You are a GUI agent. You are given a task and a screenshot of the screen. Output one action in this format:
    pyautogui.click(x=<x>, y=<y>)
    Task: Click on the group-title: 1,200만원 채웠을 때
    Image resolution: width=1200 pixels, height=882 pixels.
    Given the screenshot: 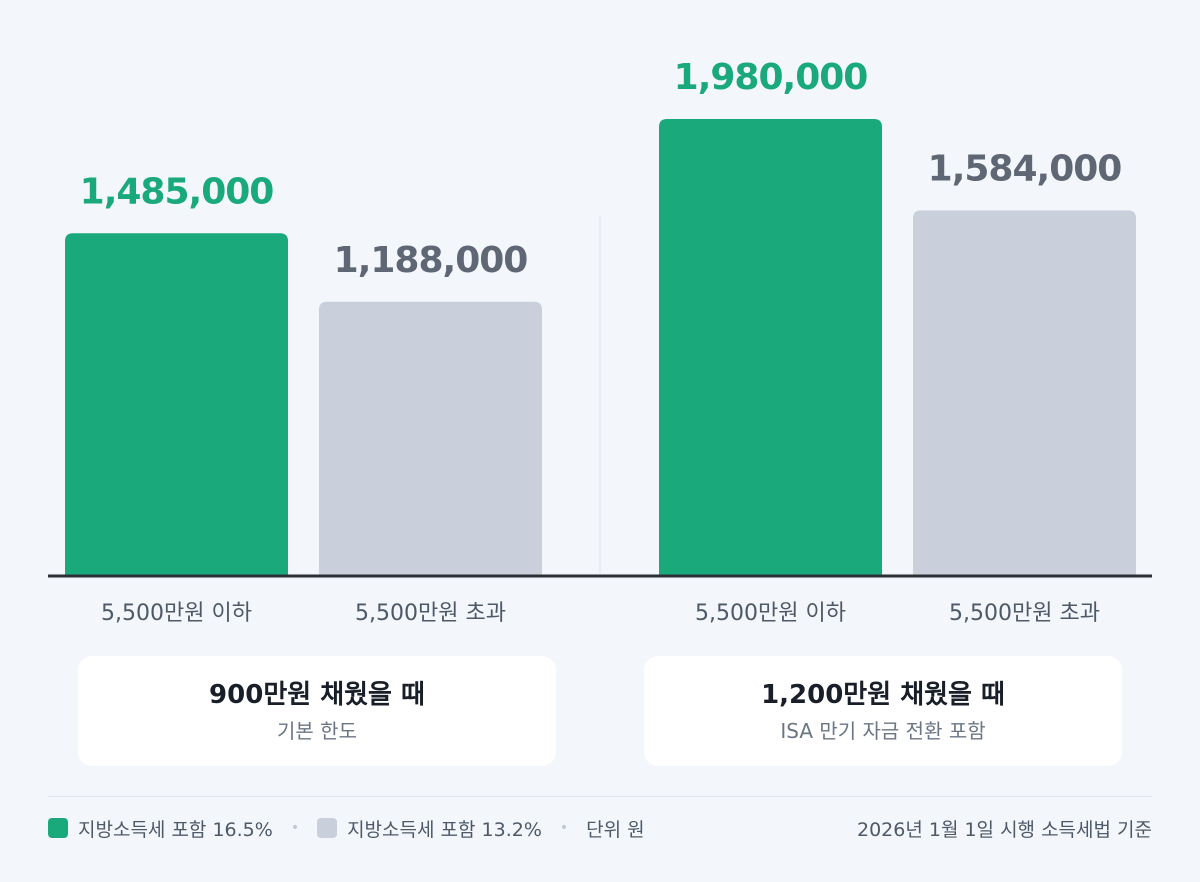 What is the action you would take?
    pyautogui.click(x=883, y=695)
    